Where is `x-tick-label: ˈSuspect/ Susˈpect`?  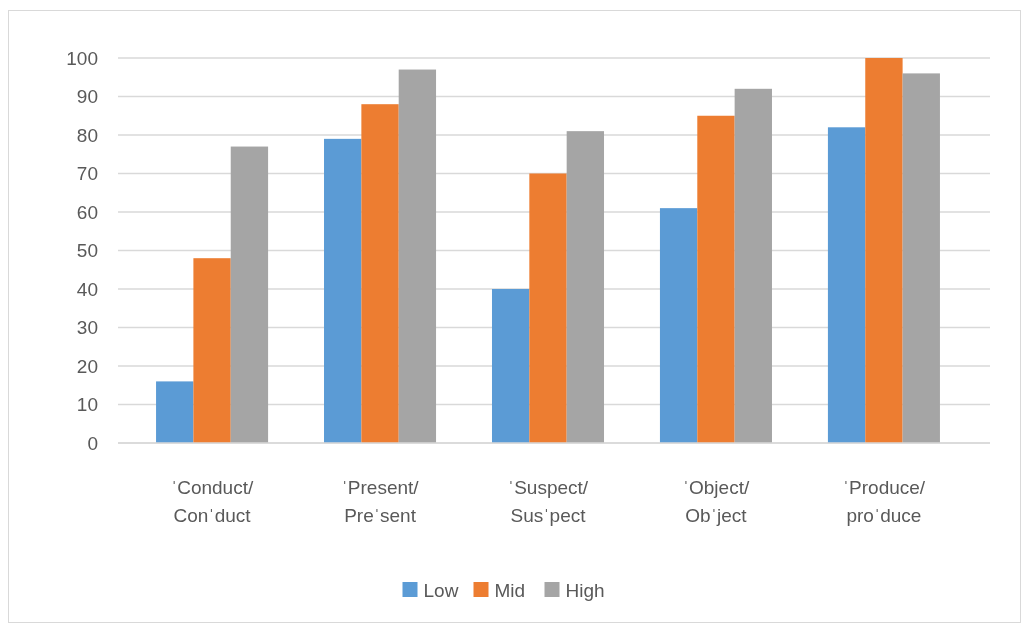 x-tick-label: ˈSuspect/ Susˈpect is located at coordinates (548, 501).